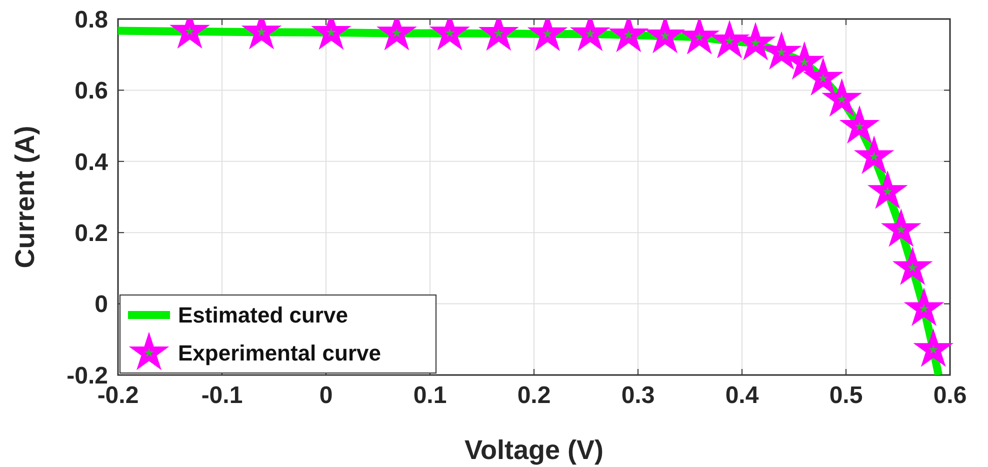  I want to click on y-tick-label: 0, so click(101, 304).